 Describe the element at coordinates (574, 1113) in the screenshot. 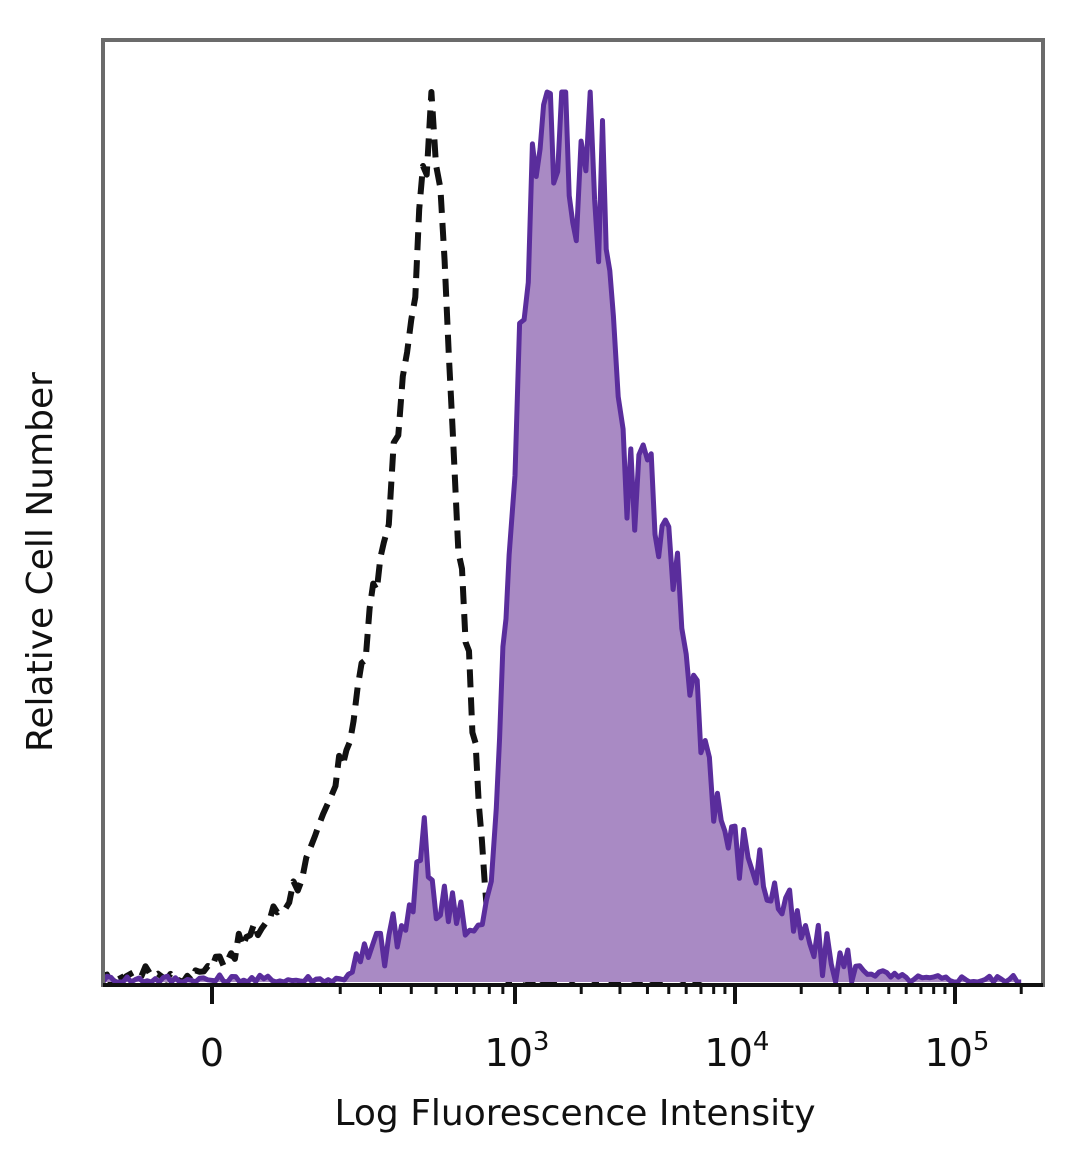

I see `x-axis-title: Log Fluorescence Intensity` at that location.